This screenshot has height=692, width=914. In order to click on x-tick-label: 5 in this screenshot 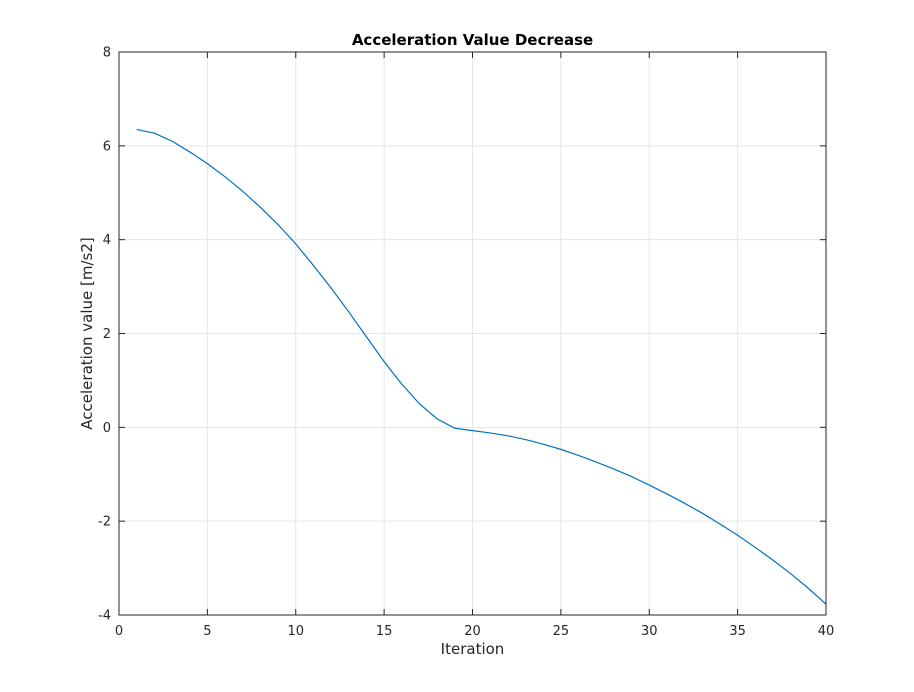, I will do `click(207, 631)`.